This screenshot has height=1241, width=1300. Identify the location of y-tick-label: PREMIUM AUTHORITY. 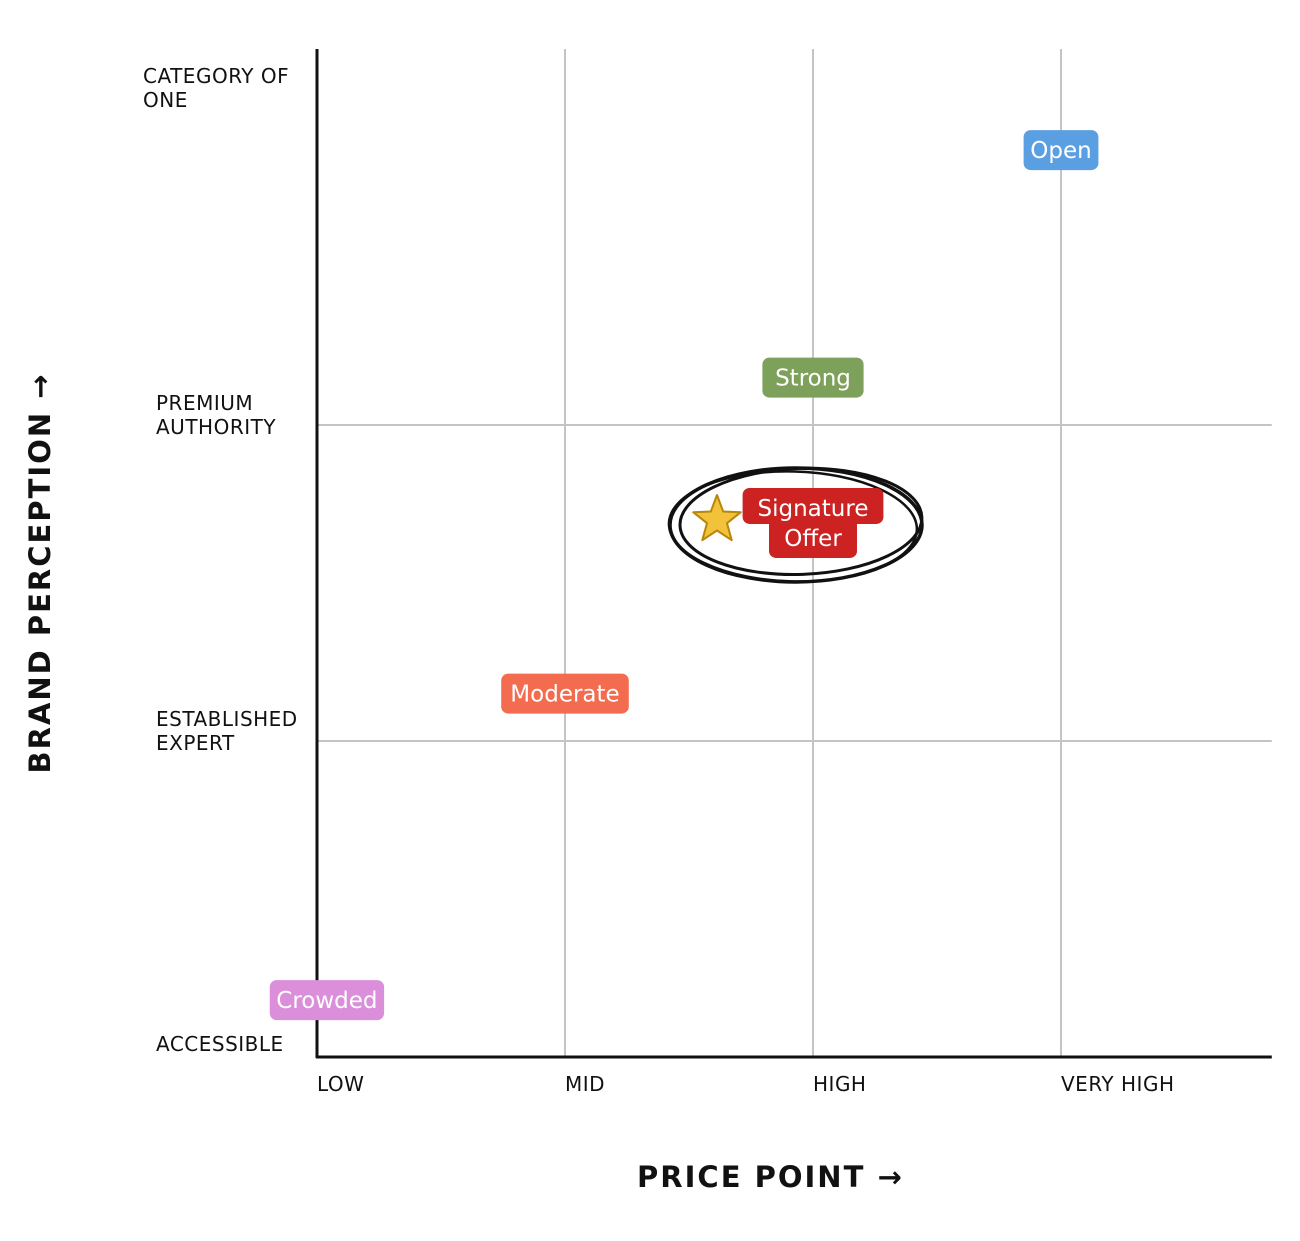
(216, 415).